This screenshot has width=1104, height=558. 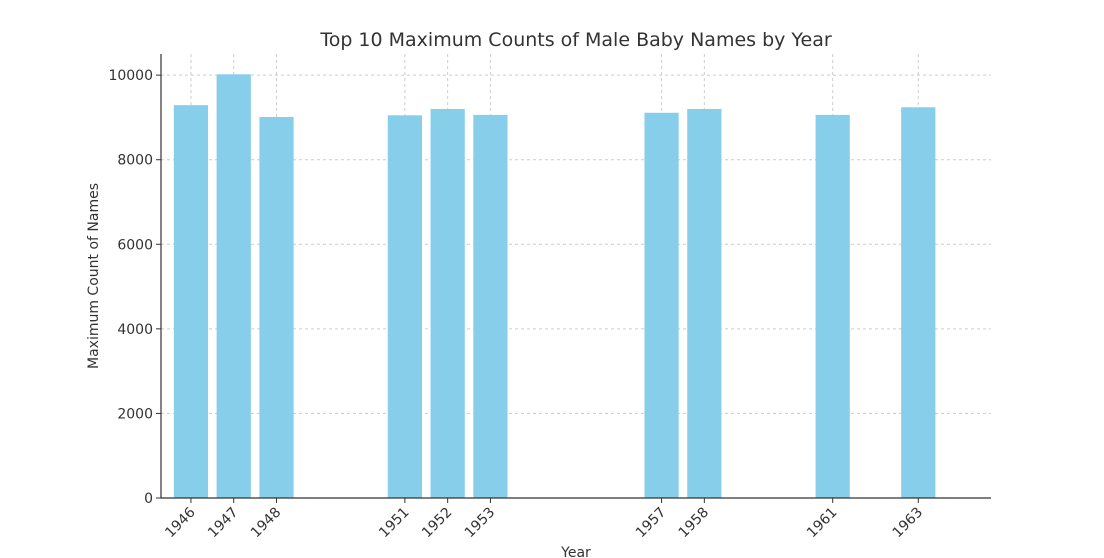 I want to click on x-tick-label: 1947, so click(x=223, y=523).